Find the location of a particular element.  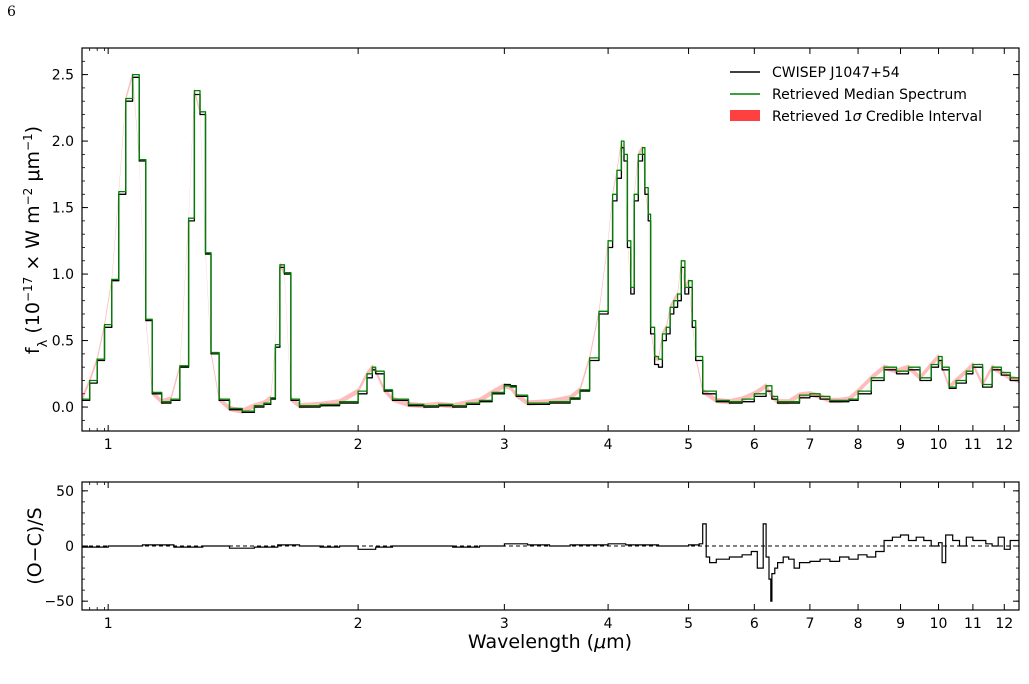

residuals-x-tick-label: 8 is located at coordinates (858, 624).